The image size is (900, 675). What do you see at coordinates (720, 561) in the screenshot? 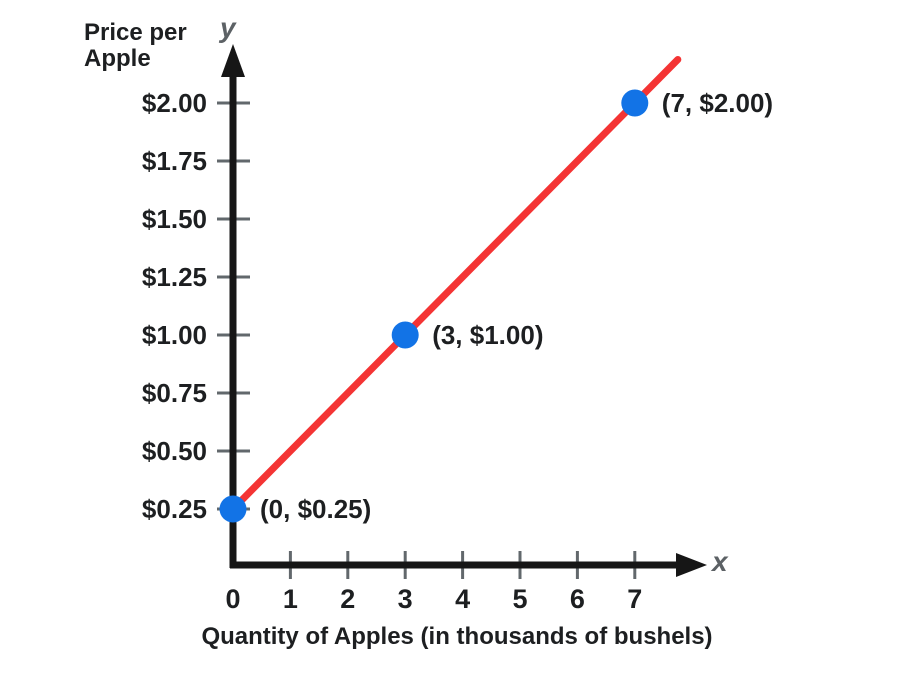
I see `x-variable-label: x` at bounding box center [720, 561].